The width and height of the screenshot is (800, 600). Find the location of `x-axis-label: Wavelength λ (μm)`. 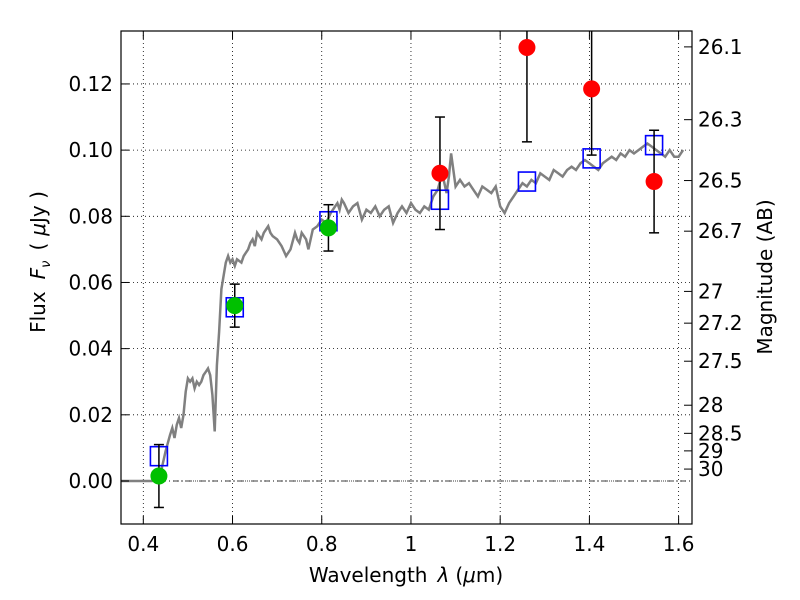

x-axis-label: Wavelength λ (μm) is located at coordinates (406, 575).